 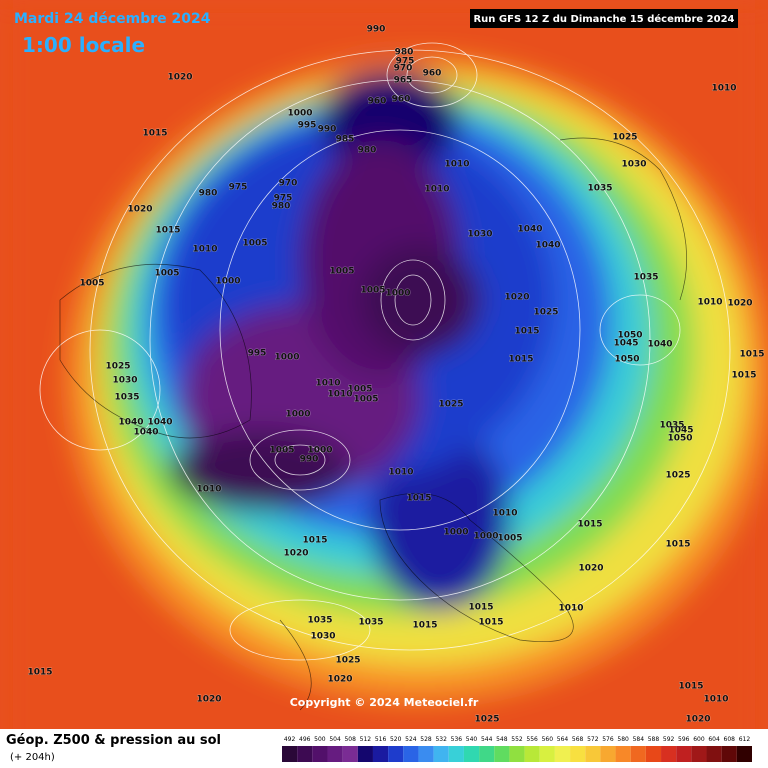 What do you see at coordinates (411, 739) in the screenshot?
I see `scale-label: 524` at bounding box center [411, 739].